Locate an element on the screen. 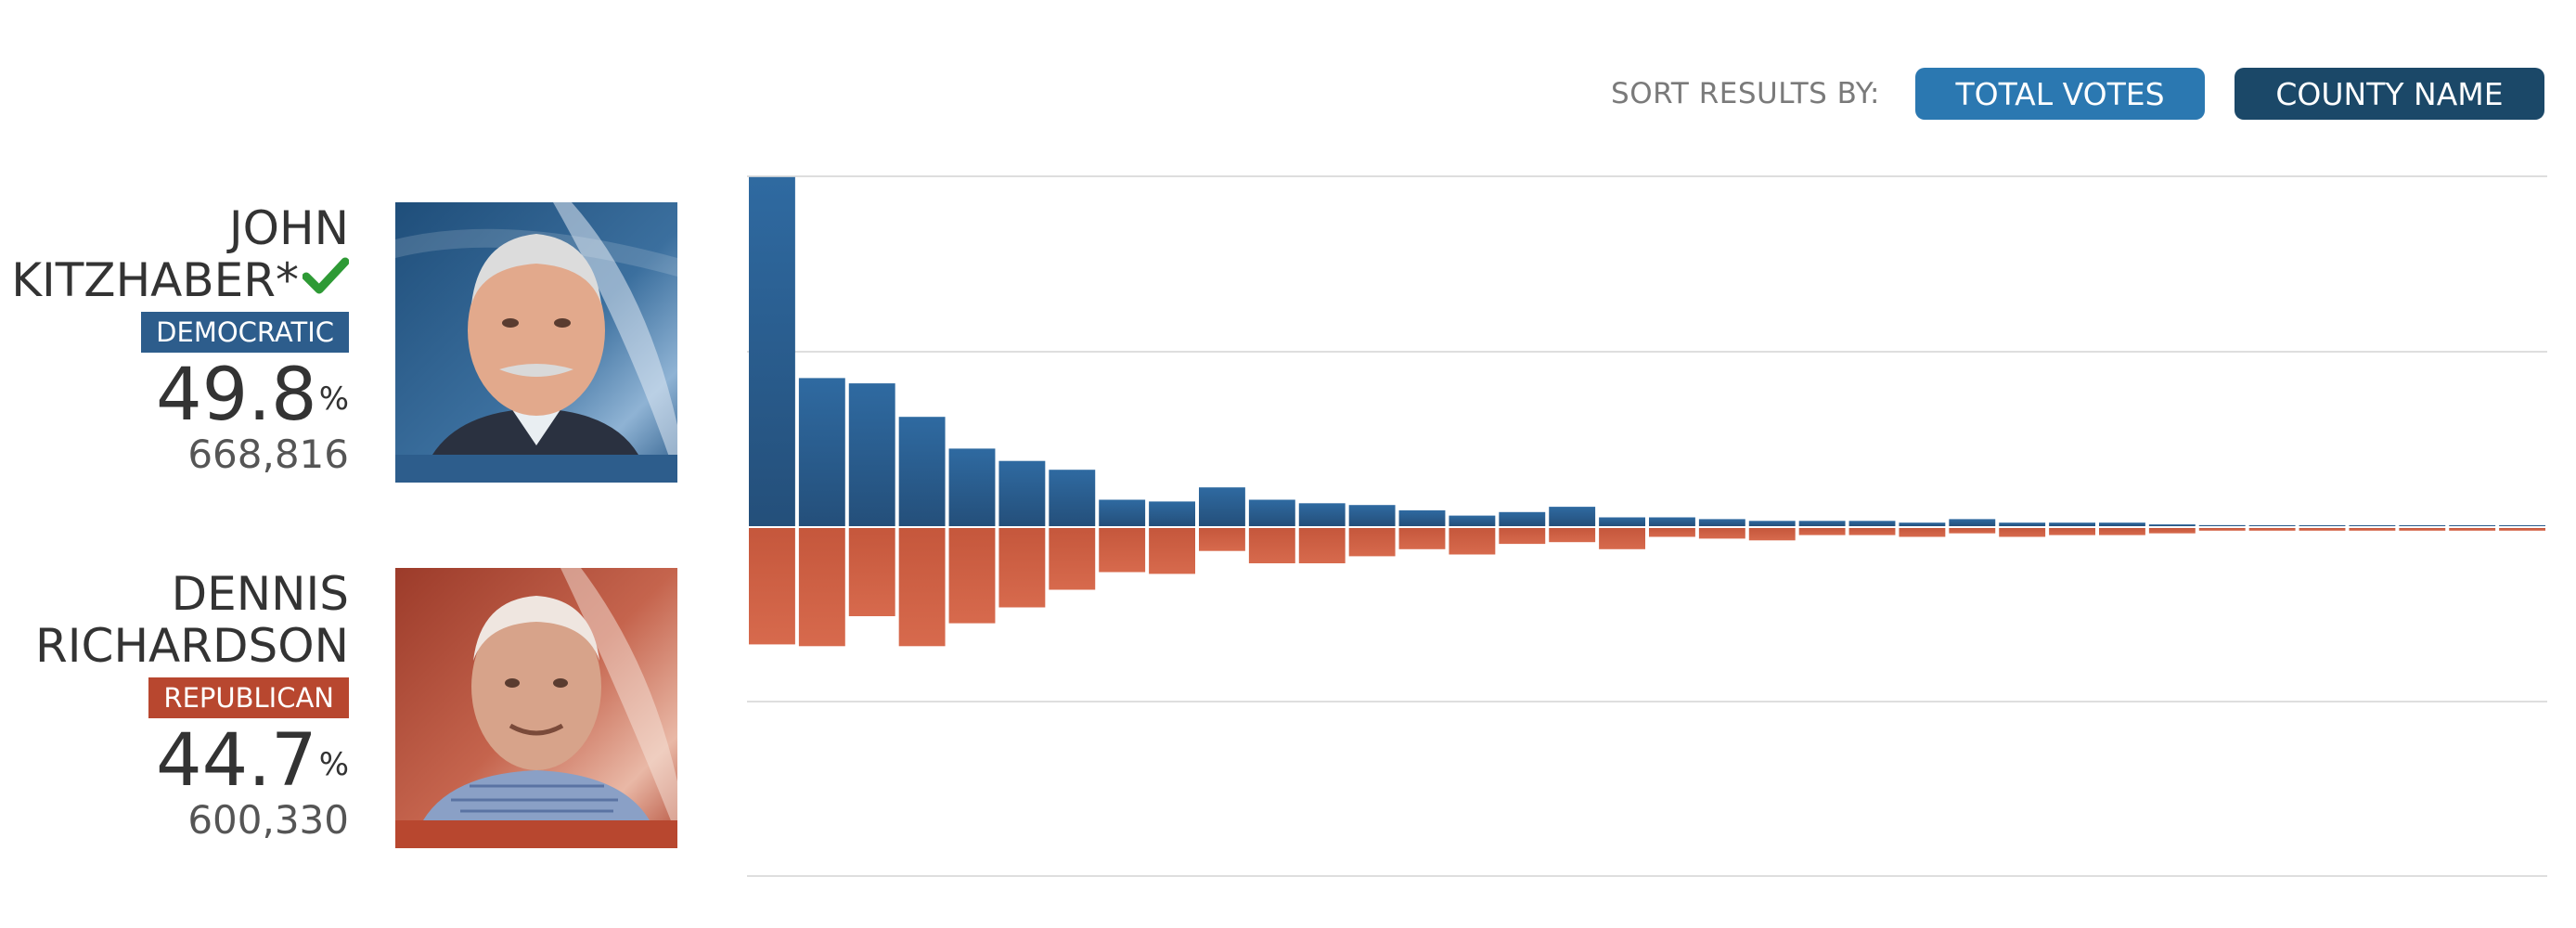  candidate-last-name: RICHARDSON is located at coordinates (192, 646).